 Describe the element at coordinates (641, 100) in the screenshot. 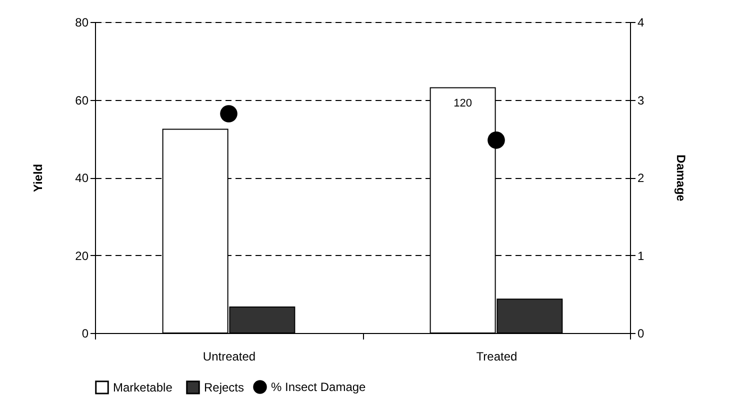

I see `y2-tick-label: 3` at that location.